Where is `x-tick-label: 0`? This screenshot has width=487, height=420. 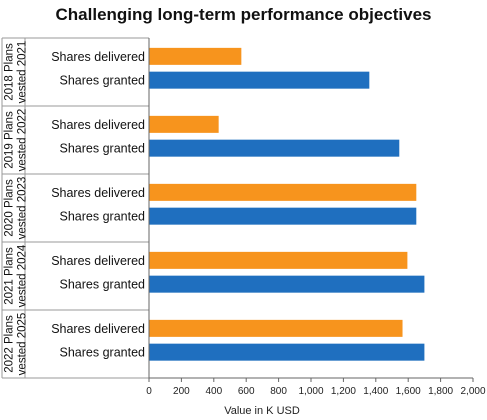 x-tick-label: 0 is located at coordinates (149, 391).